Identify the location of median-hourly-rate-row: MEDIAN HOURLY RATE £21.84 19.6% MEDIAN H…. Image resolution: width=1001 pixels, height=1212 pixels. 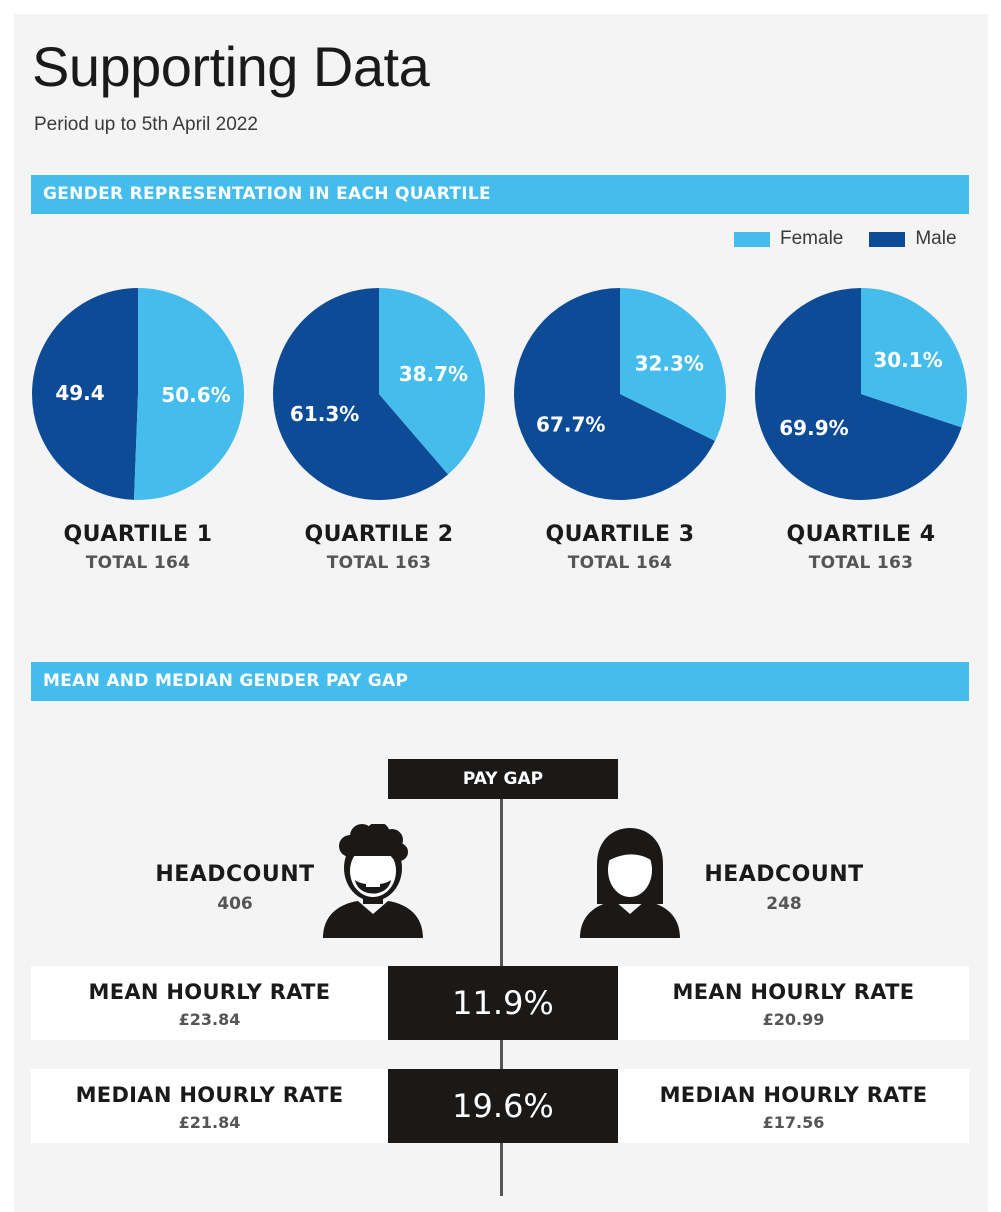
(500, 1106).